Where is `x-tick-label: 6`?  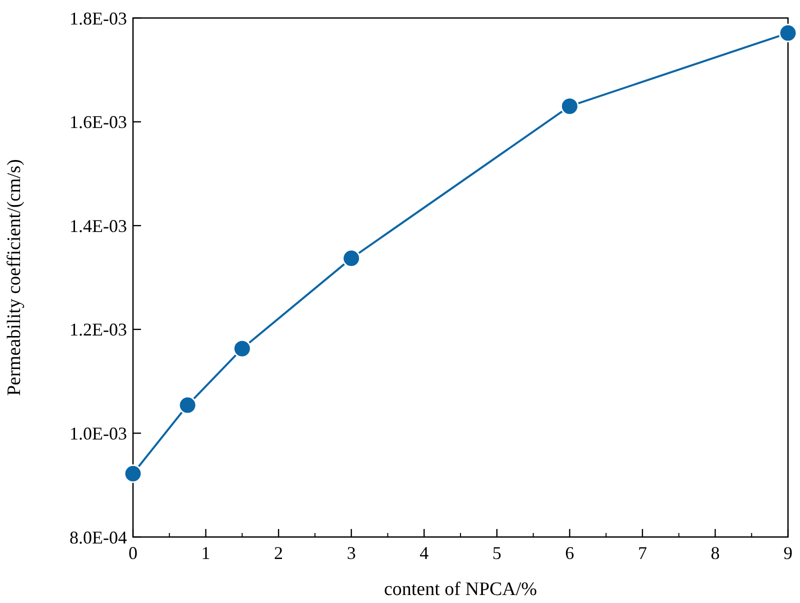
x-tick-label: 6 is located at coordinates (569, 553).